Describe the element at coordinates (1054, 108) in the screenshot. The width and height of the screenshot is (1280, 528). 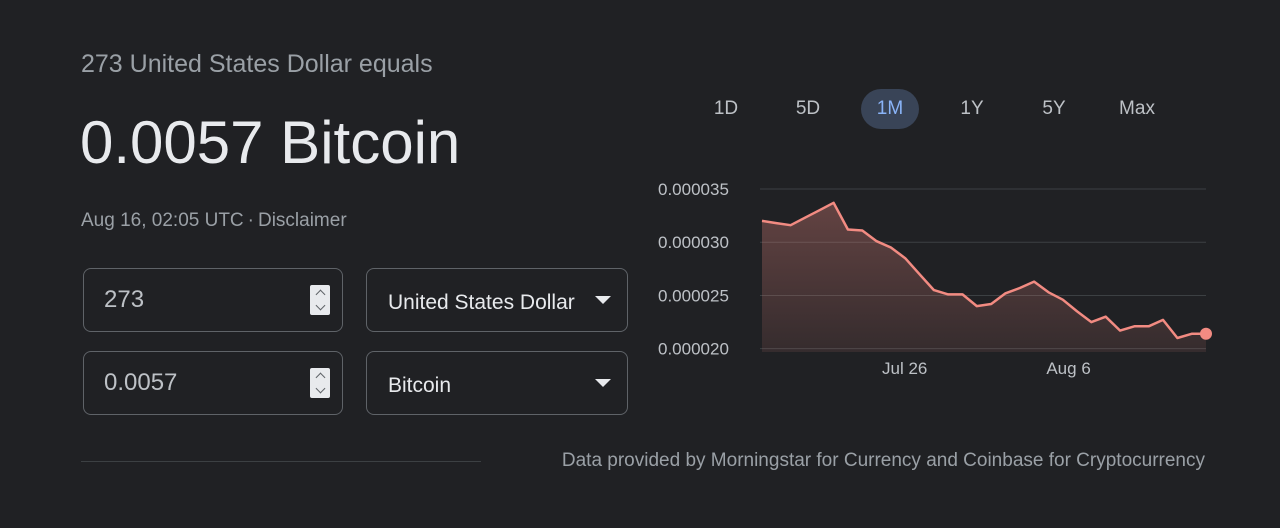
I see `tab-5y: 5Y` at that location.